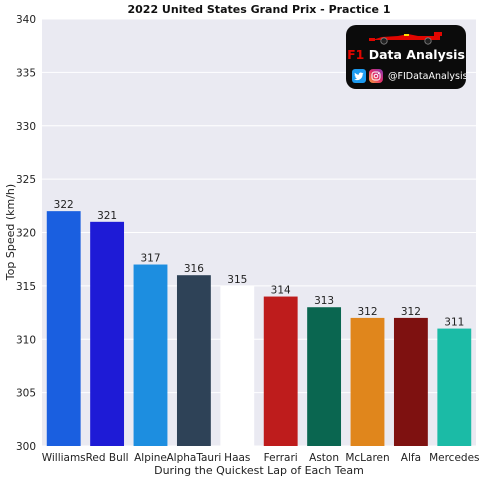 Image resolution: width=480 pixels, height=482 pixels. I want to click on bar-alphatauri, so click(193, 360).